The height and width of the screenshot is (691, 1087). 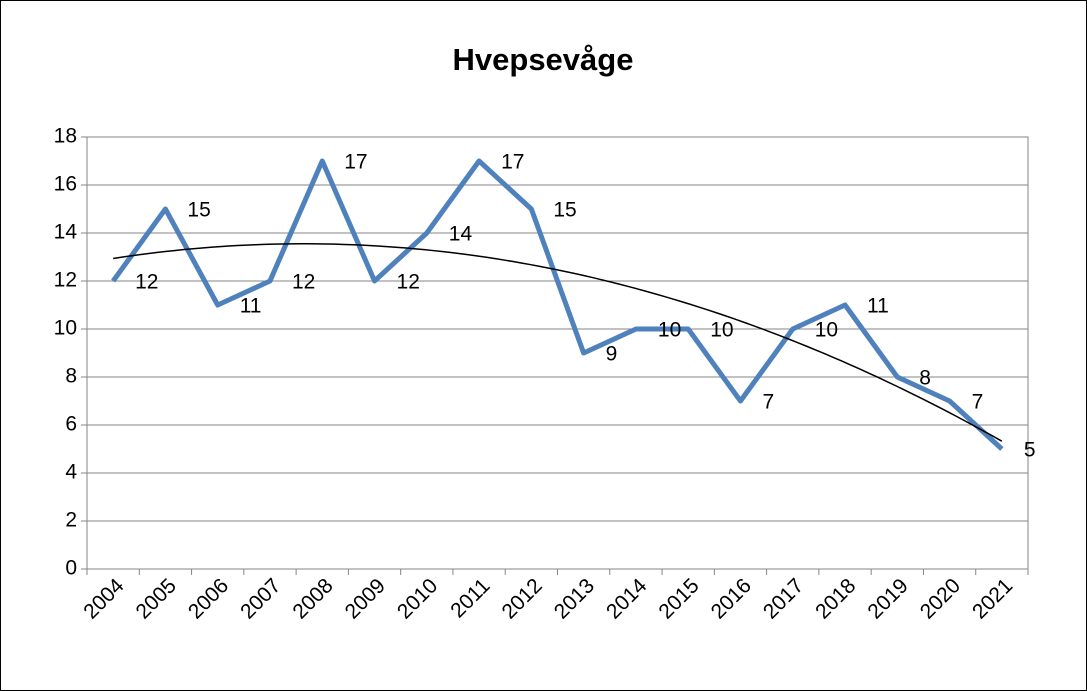 I want to click on y-tick-label: 12, so click(x=65, y=280).